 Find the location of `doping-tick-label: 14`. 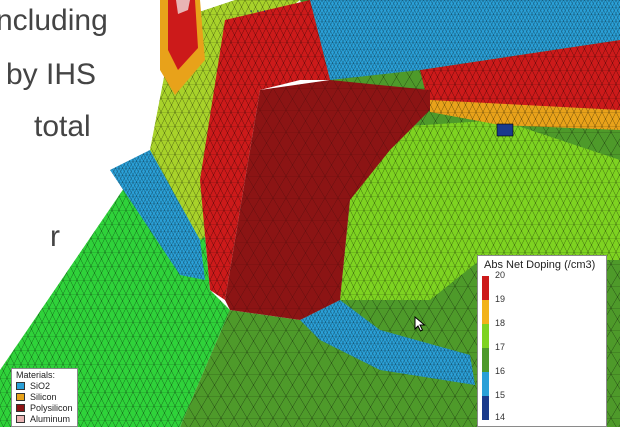

doping-tick-label: 14 is located at coordinates (500, 417).